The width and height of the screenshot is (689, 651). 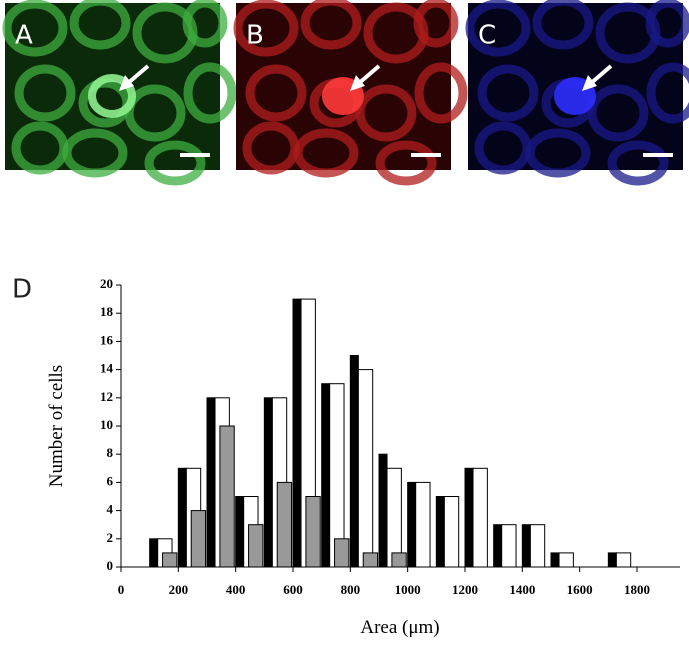 What do you see at coordinates (106, 396) in the screenshot?
I see `y-tick-label: 12` at bounding box center [106, 396].